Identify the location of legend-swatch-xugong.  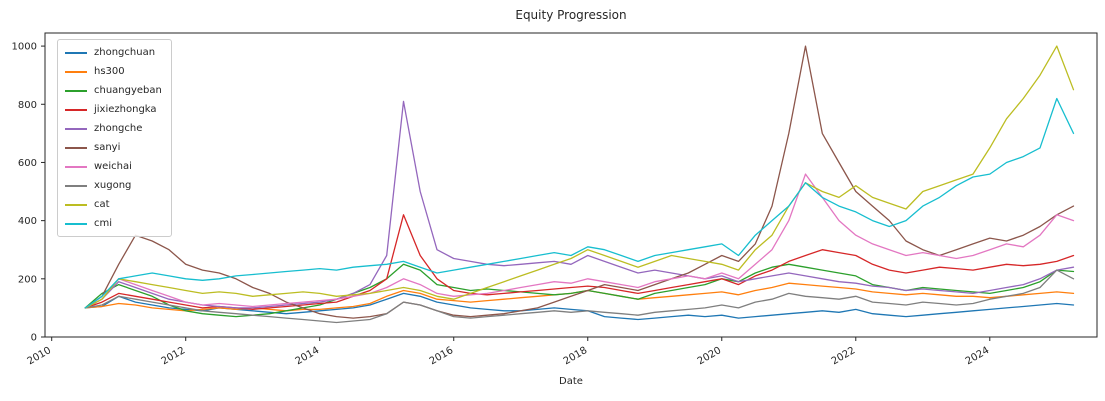
(76, 185).